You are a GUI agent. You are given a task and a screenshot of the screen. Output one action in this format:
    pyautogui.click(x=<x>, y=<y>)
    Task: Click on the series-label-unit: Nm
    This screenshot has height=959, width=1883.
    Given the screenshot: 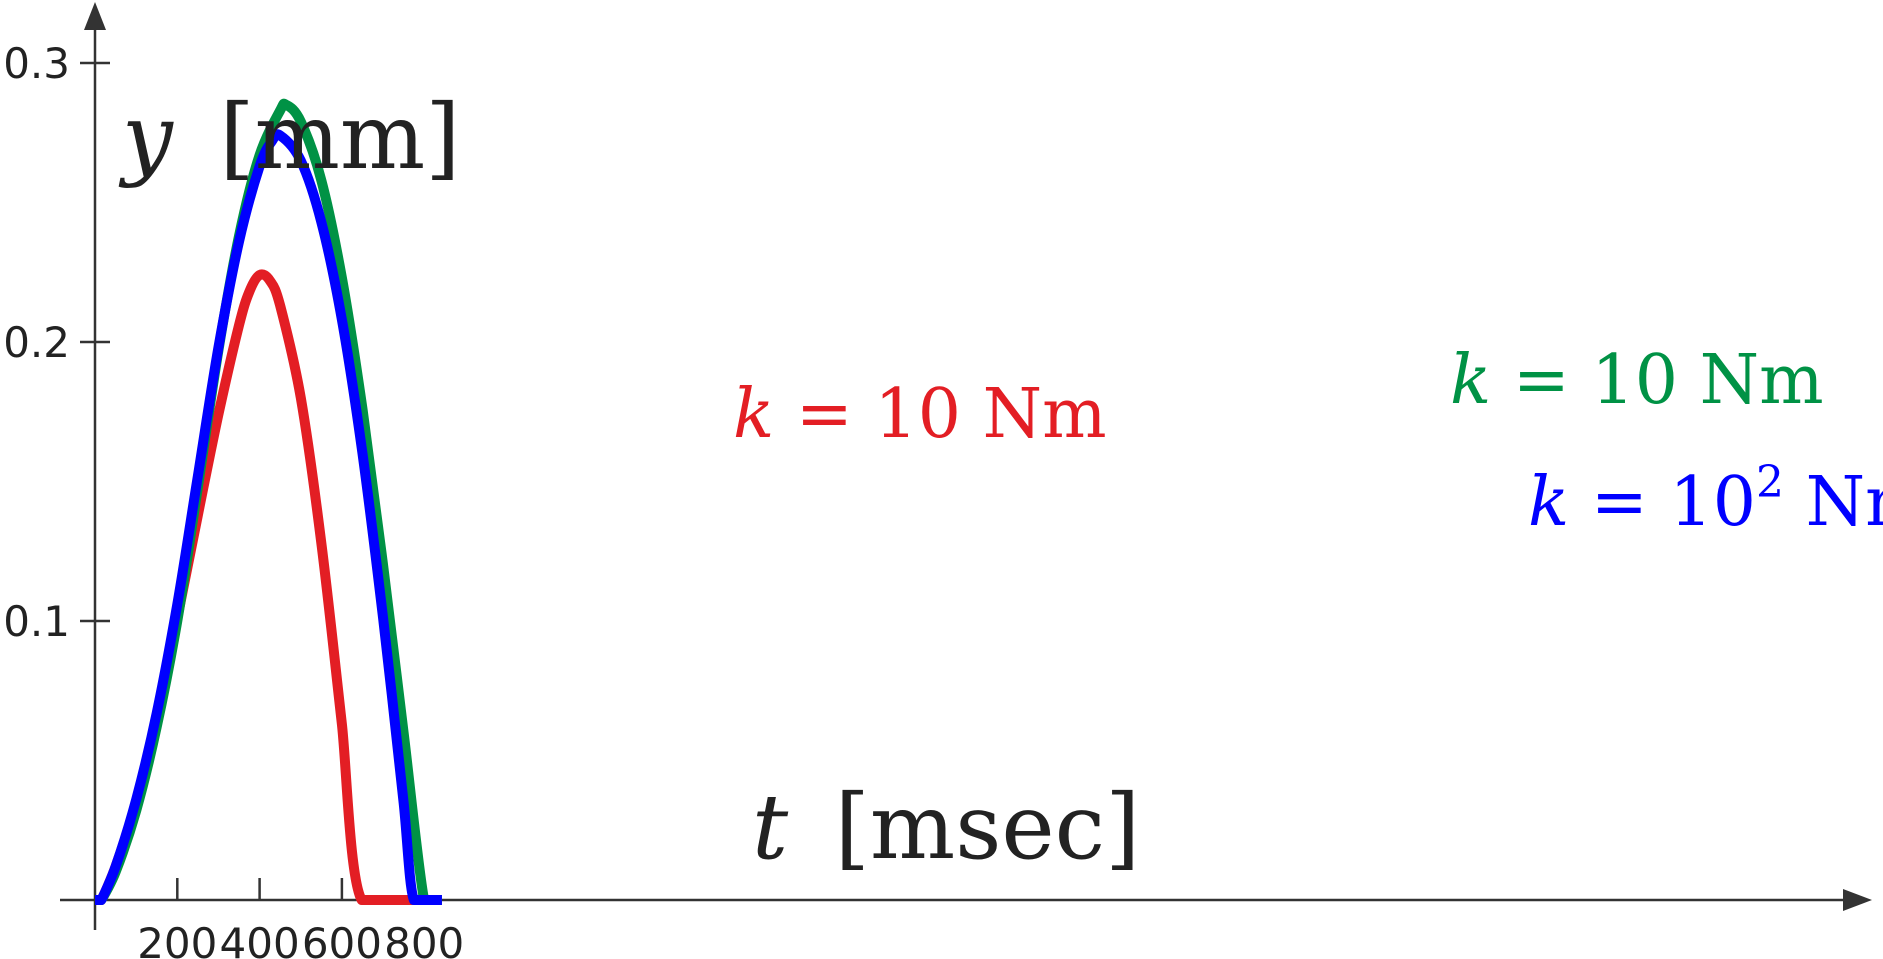 What is the action you would take?
    pyautogui.click(x=1833, y=502)
    